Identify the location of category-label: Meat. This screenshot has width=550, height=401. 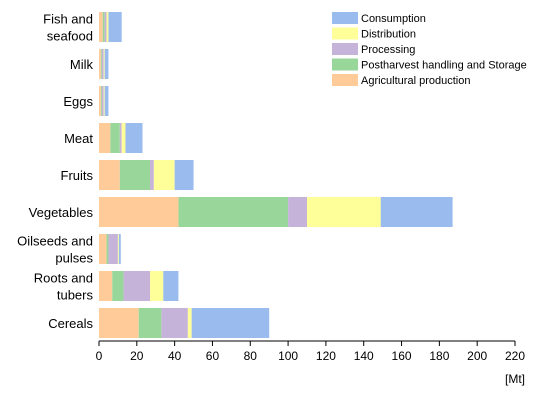
(78, 138).